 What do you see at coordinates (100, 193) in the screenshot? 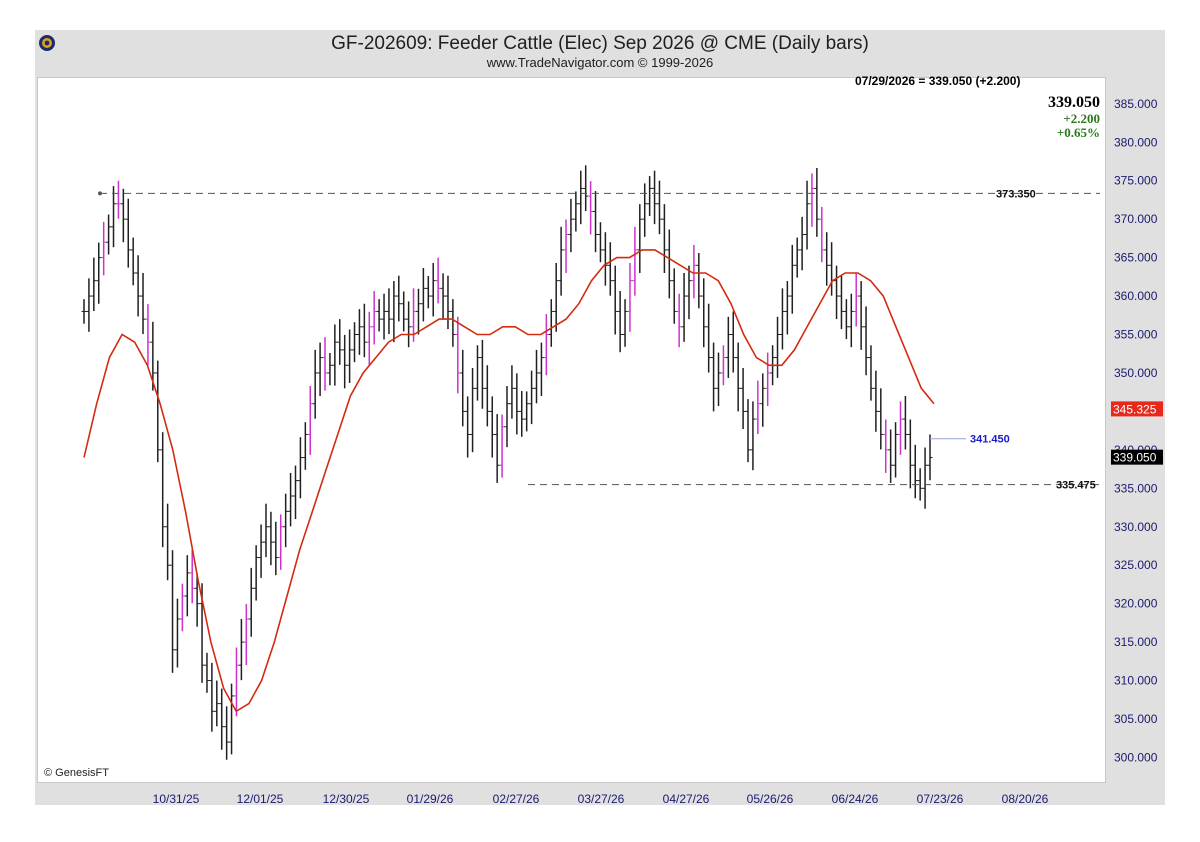
I see `resistance-level-point` at bounding box center [100, 193].